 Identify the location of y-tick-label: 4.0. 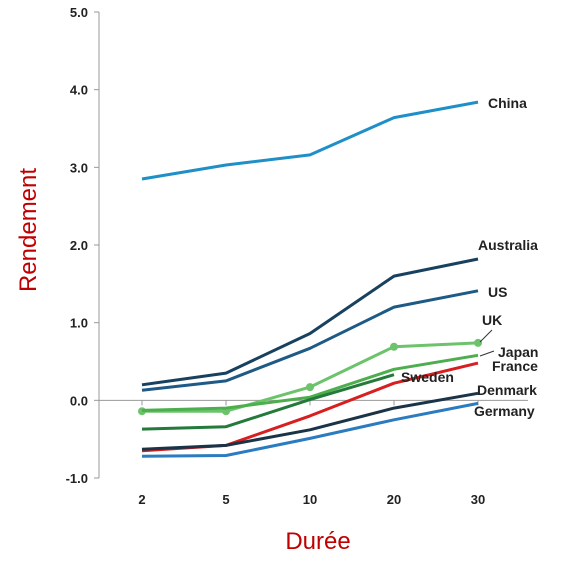
(79, 90).